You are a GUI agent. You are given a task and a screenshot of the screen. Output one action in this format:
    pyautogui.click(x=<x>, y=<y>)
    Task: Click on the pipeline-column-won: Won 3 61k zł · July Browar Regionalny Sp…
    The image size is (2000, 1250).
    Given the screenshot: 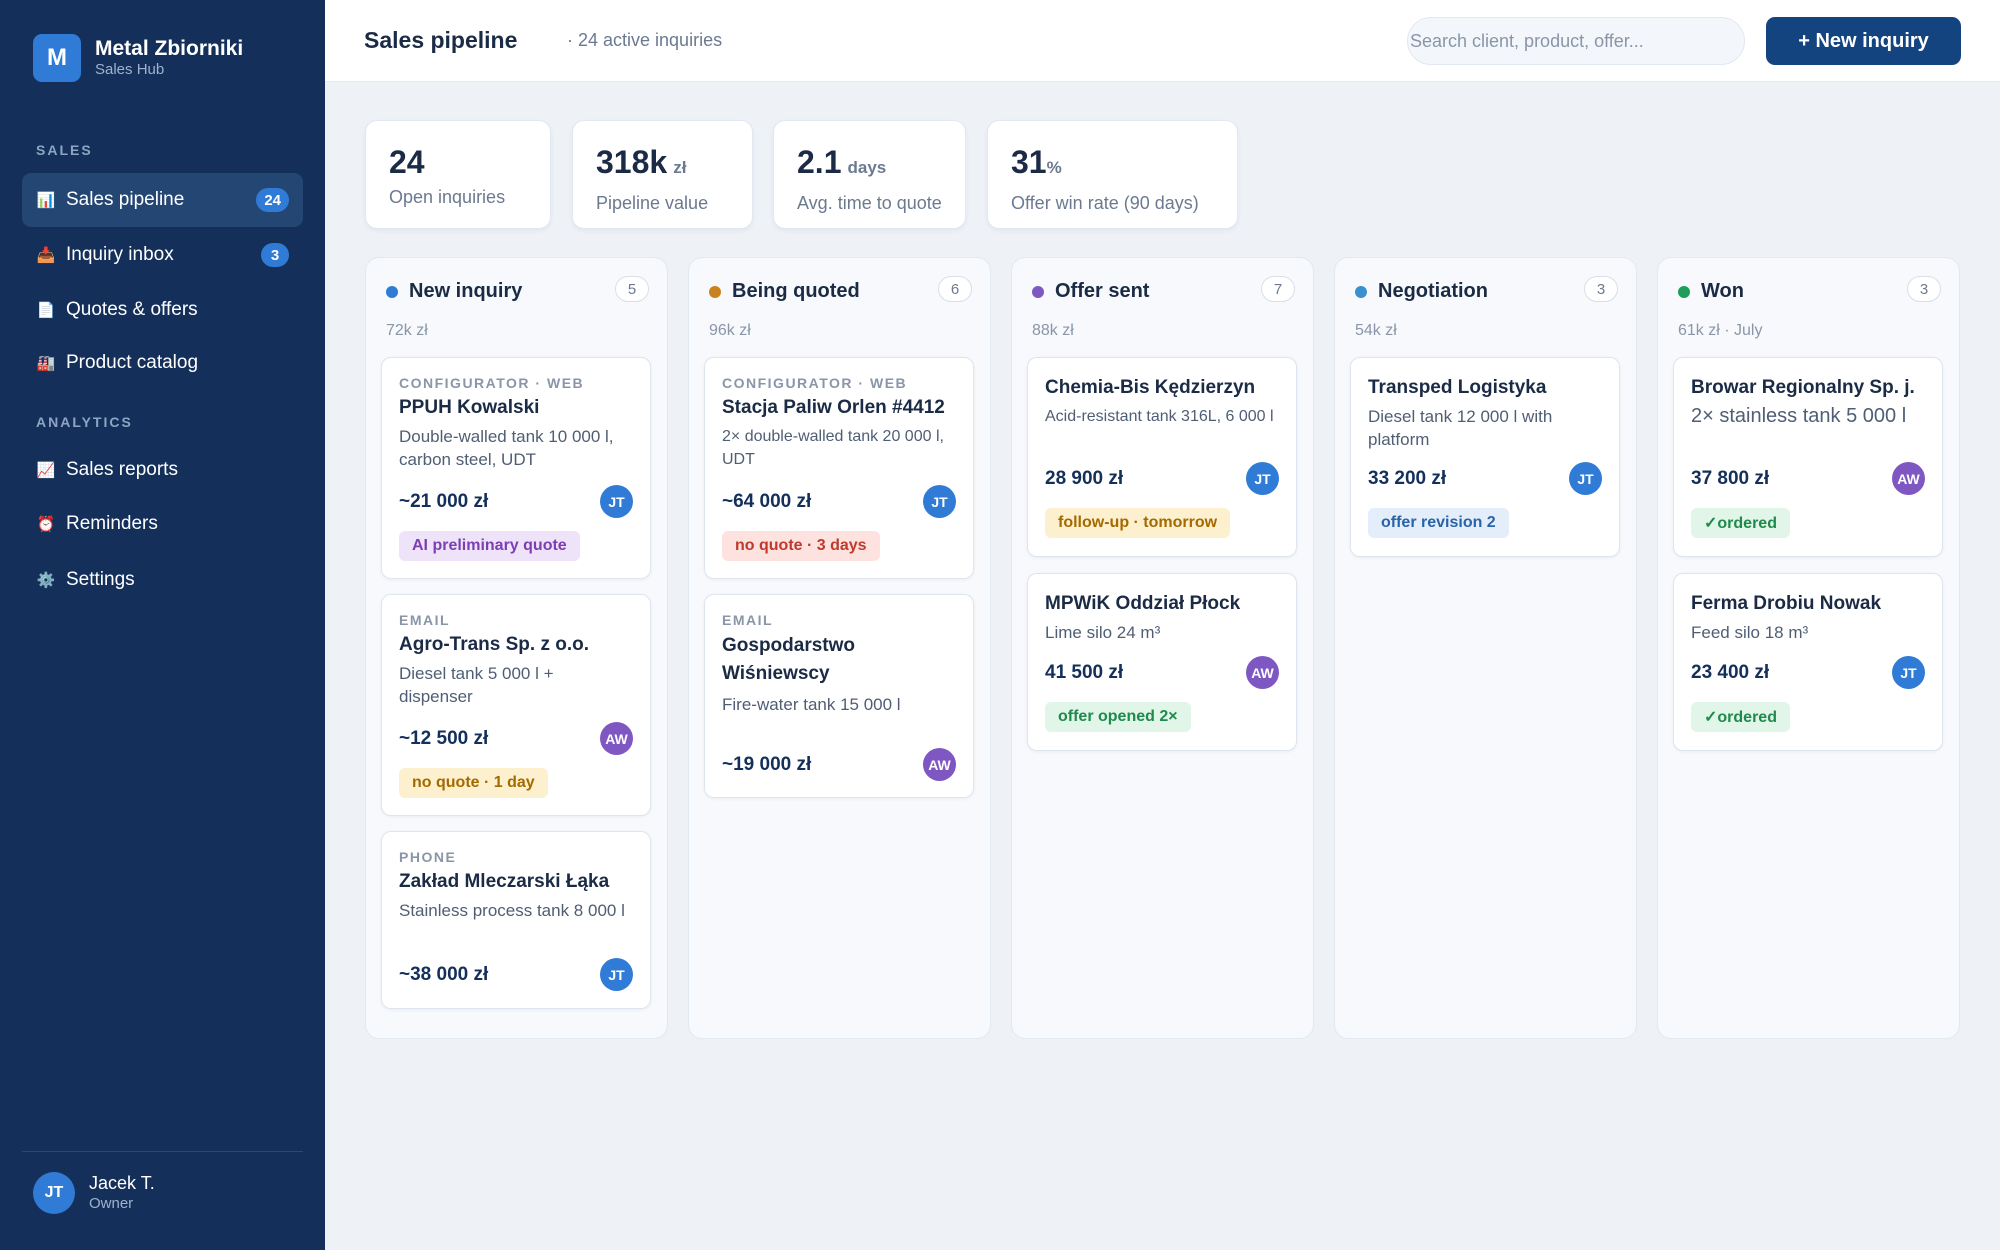 What is the action you would take?
    pyautogui.click(x=1808, y=648)
    